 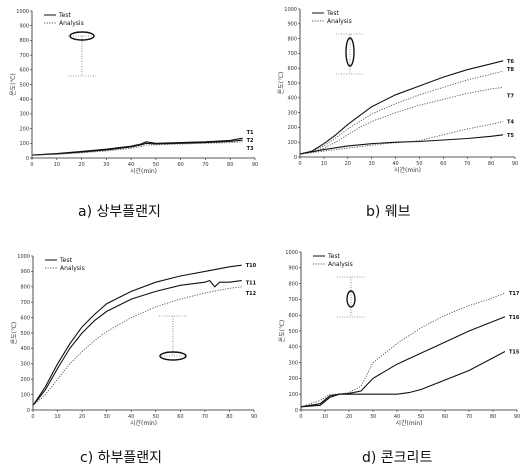 I want to click on series-label-t4: T4, so click(x=510, y=122).